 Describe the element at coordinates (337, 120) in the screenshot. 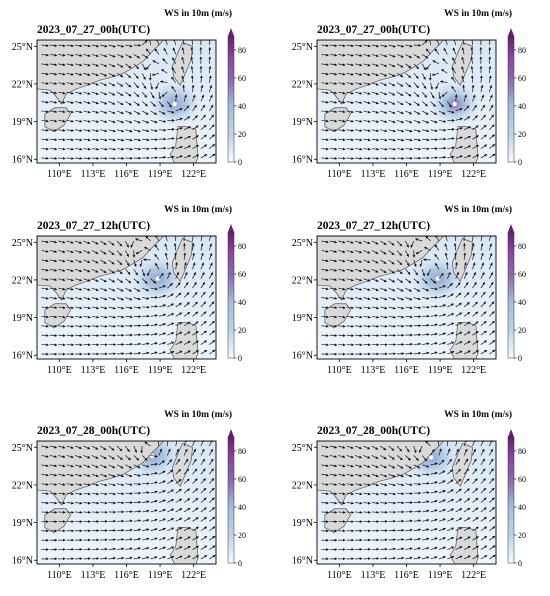

I see `hainan-island` at that location.